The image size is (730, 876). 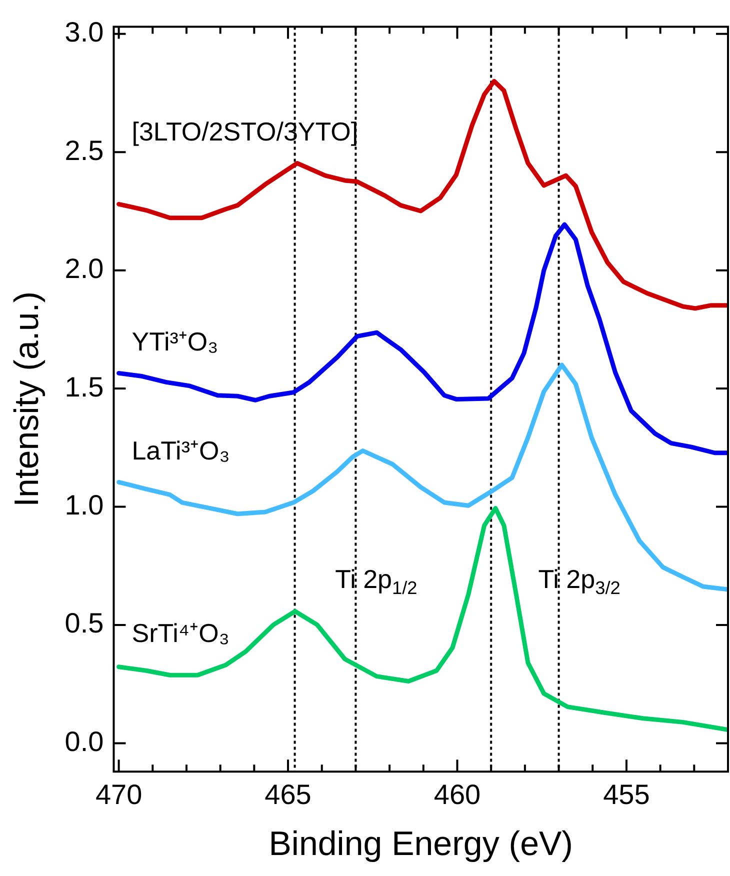 I want to click on x-tick-label: 470, so click(x=118, y=794).